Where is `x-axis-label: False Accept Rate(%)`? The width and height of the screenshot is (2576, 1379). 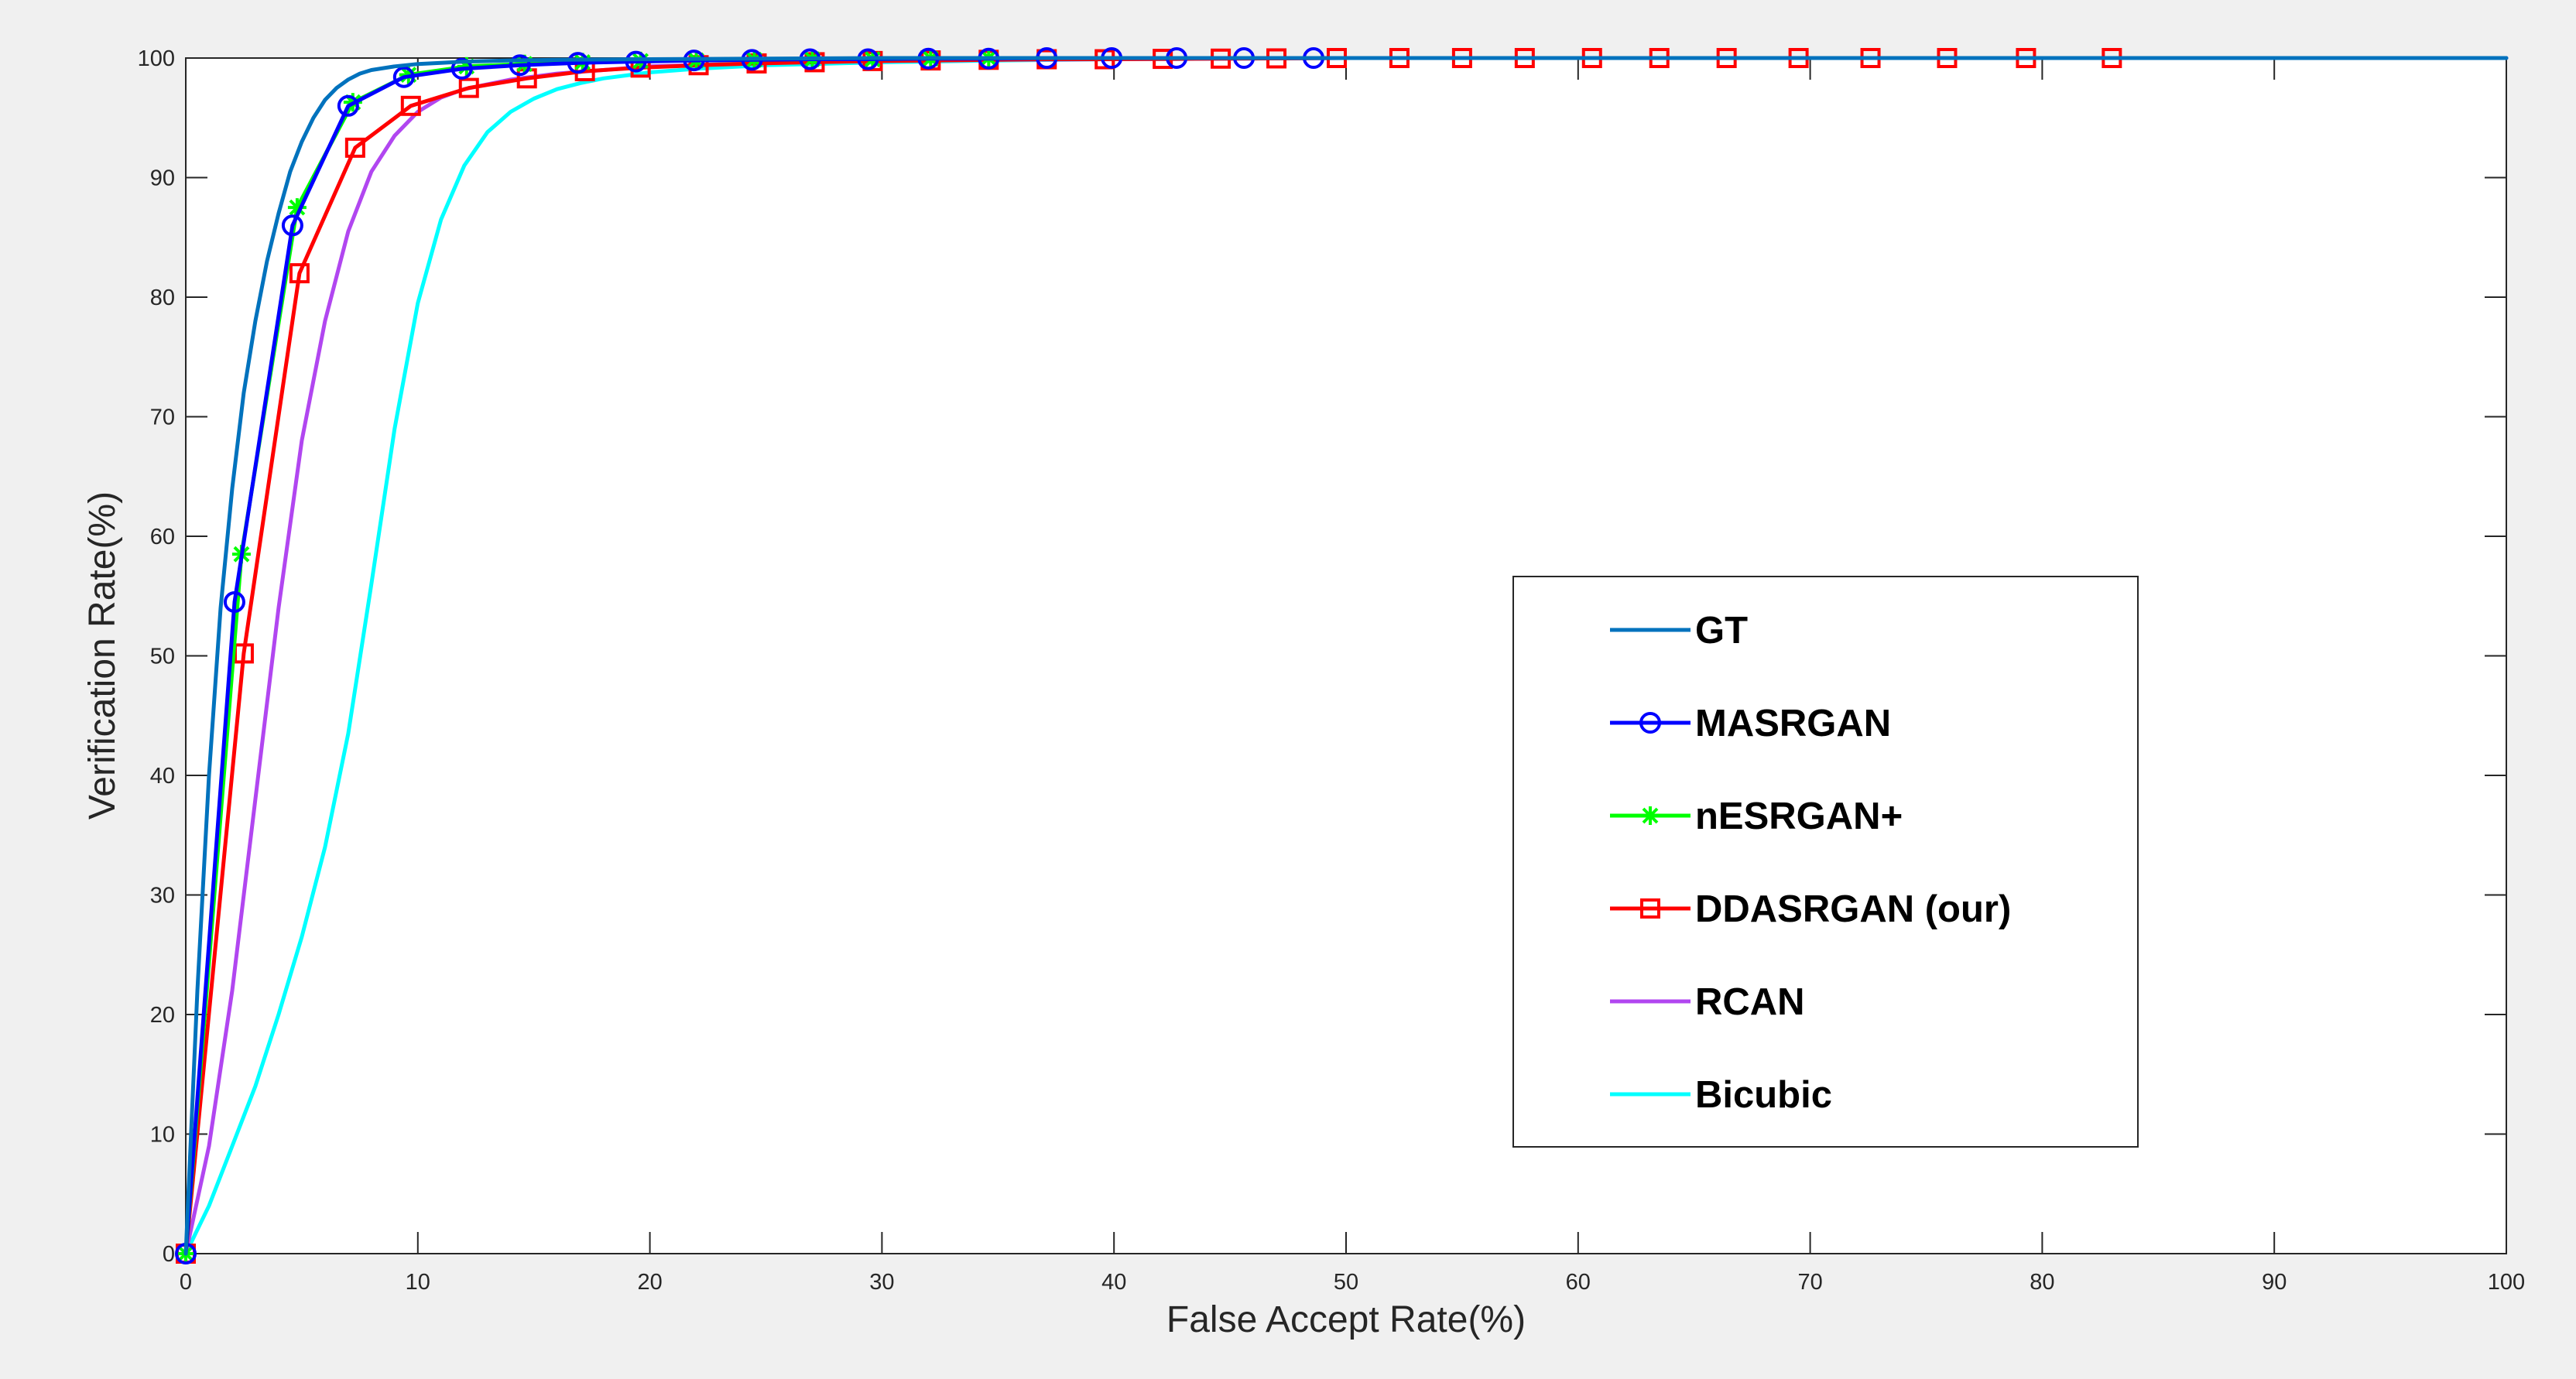 x-axis-label: False Accept Rate(%) is located at coordinates (1346, 1319).